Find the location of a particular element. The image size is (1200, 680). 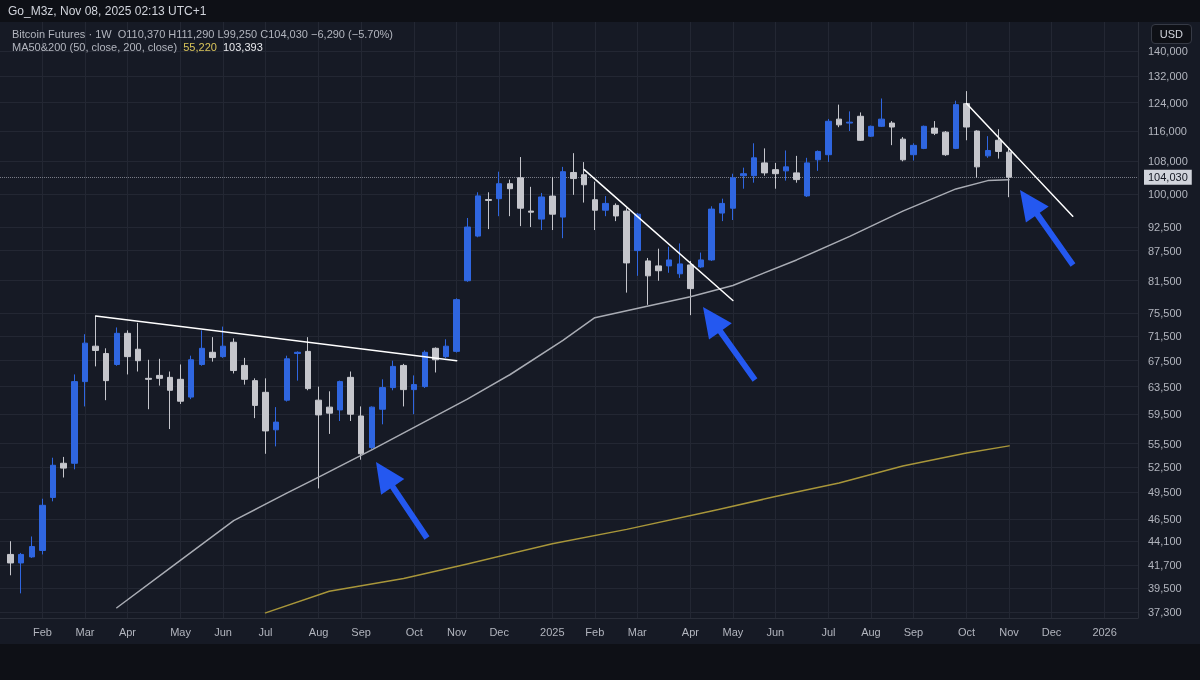

y-tick-label: 140,000 is located at coordinates (1168, 51).